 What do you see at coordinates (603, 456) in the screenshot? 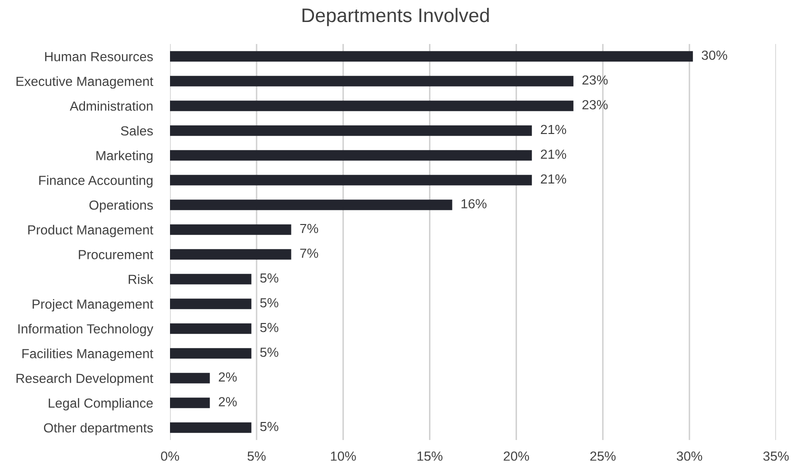
I see `x-tick-label: 25%` at bounding box center [603, 456].